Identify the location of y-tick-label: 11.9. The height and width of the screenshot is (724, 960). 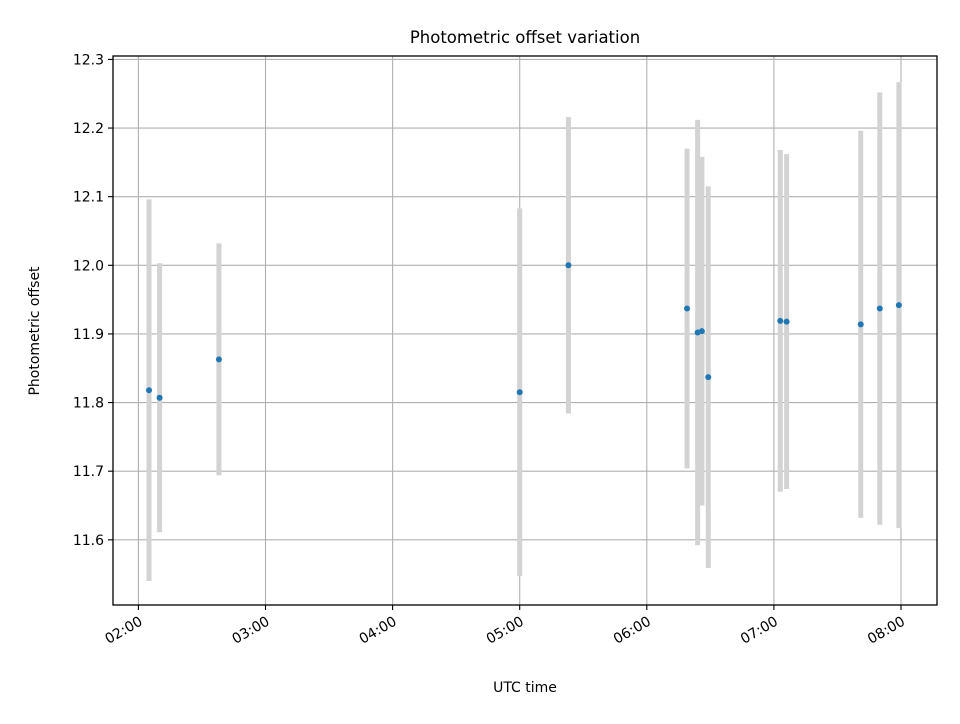
(88, 335).